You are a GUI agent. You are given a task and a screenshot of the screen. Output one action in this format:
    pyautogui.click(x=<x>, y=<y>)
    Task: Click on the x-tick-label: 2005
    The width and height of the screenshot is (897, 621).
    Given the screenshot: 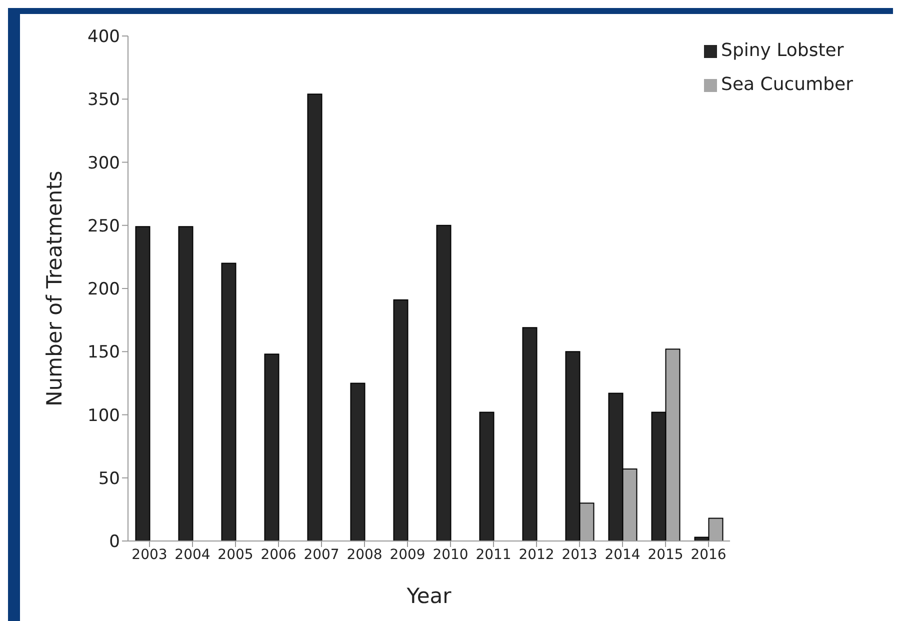 What is the action you would take?
    pyautogui.click(x=236, y=554)
    